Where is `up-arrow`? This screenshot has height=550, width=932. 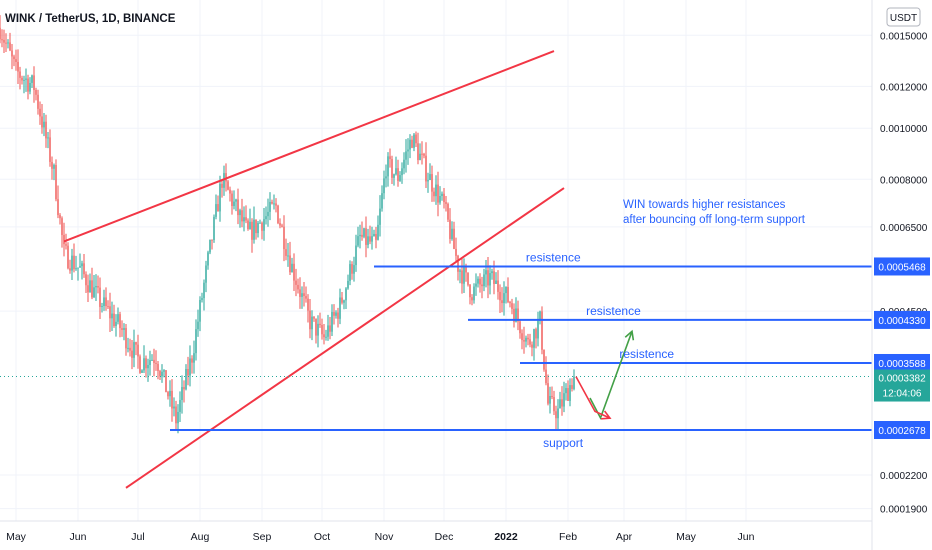 up-arrow is located at coordinates (612, 374).